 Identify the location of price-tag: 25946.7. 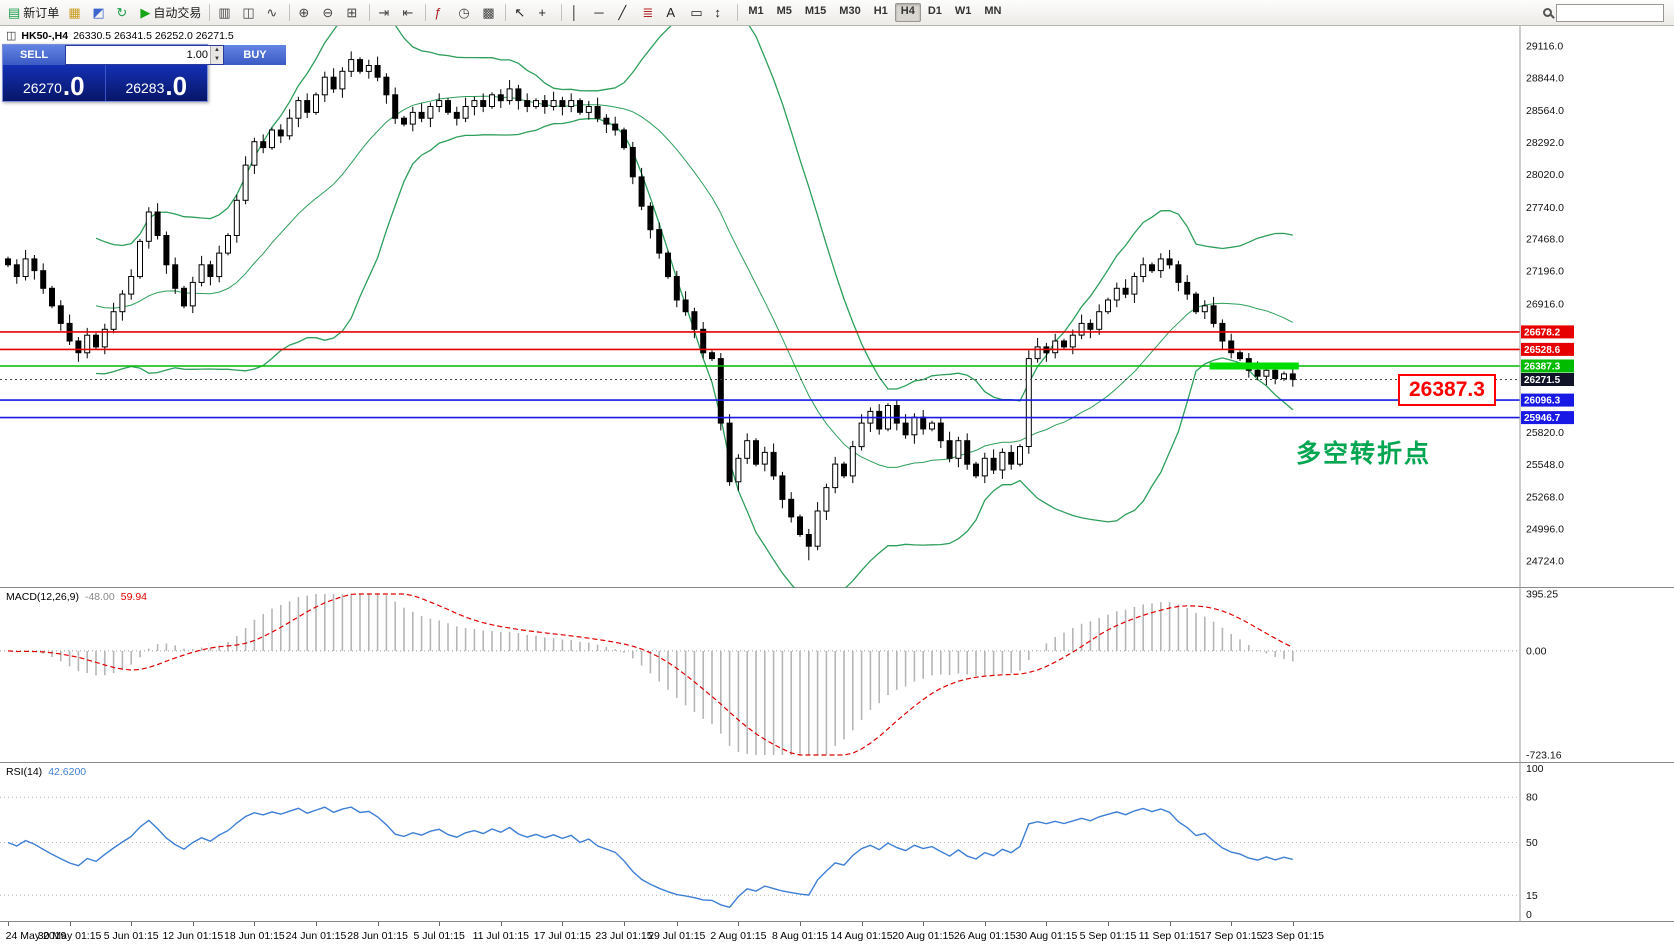
(1547, 418).